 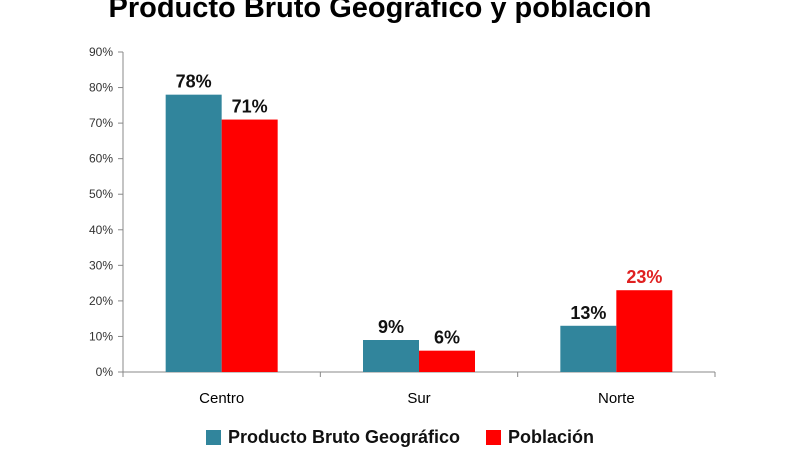 I want to click on legend-label-pbg: Producto Bruto Geográfico, so click(x=343, y=437).